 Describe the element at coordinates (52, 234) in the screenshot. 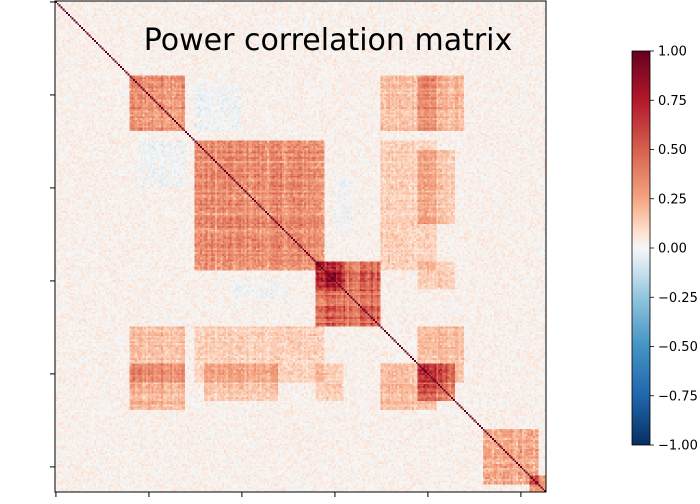

I see `y-axis-ticks` at that location.